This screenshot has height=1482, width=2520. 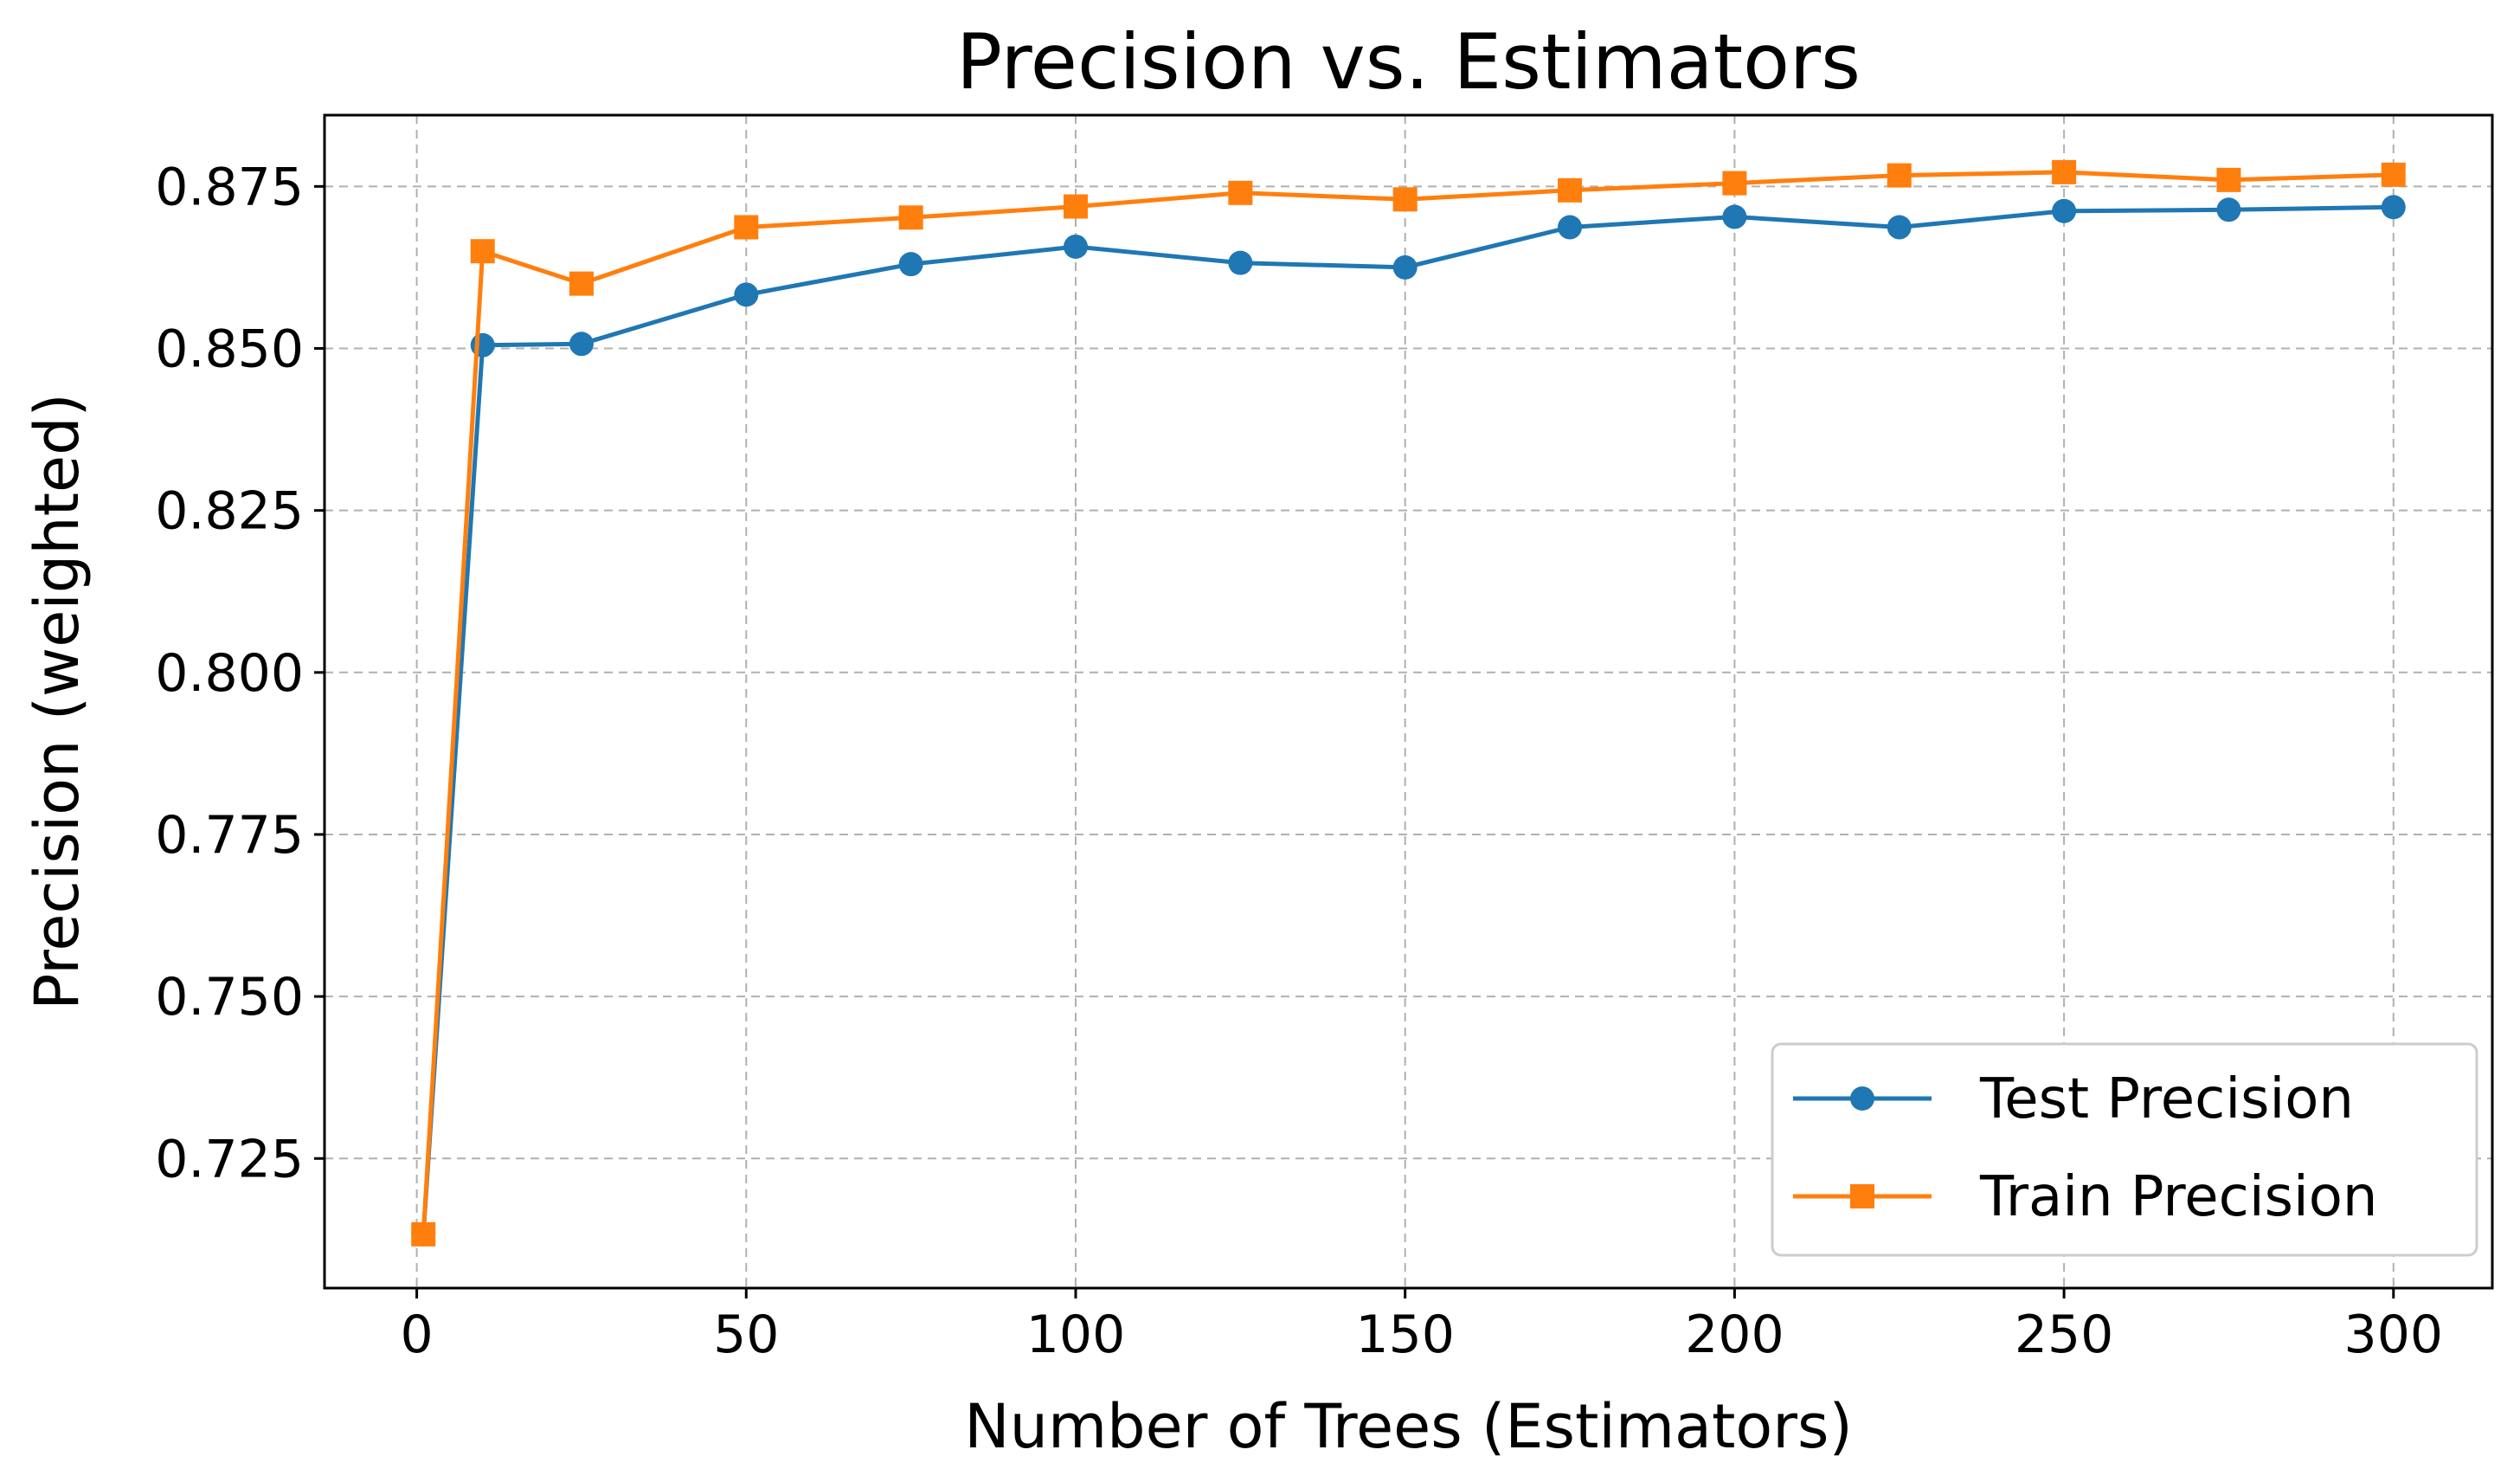 I want to click on legend-item: Test Precision, so click(x=2073, y=1099).